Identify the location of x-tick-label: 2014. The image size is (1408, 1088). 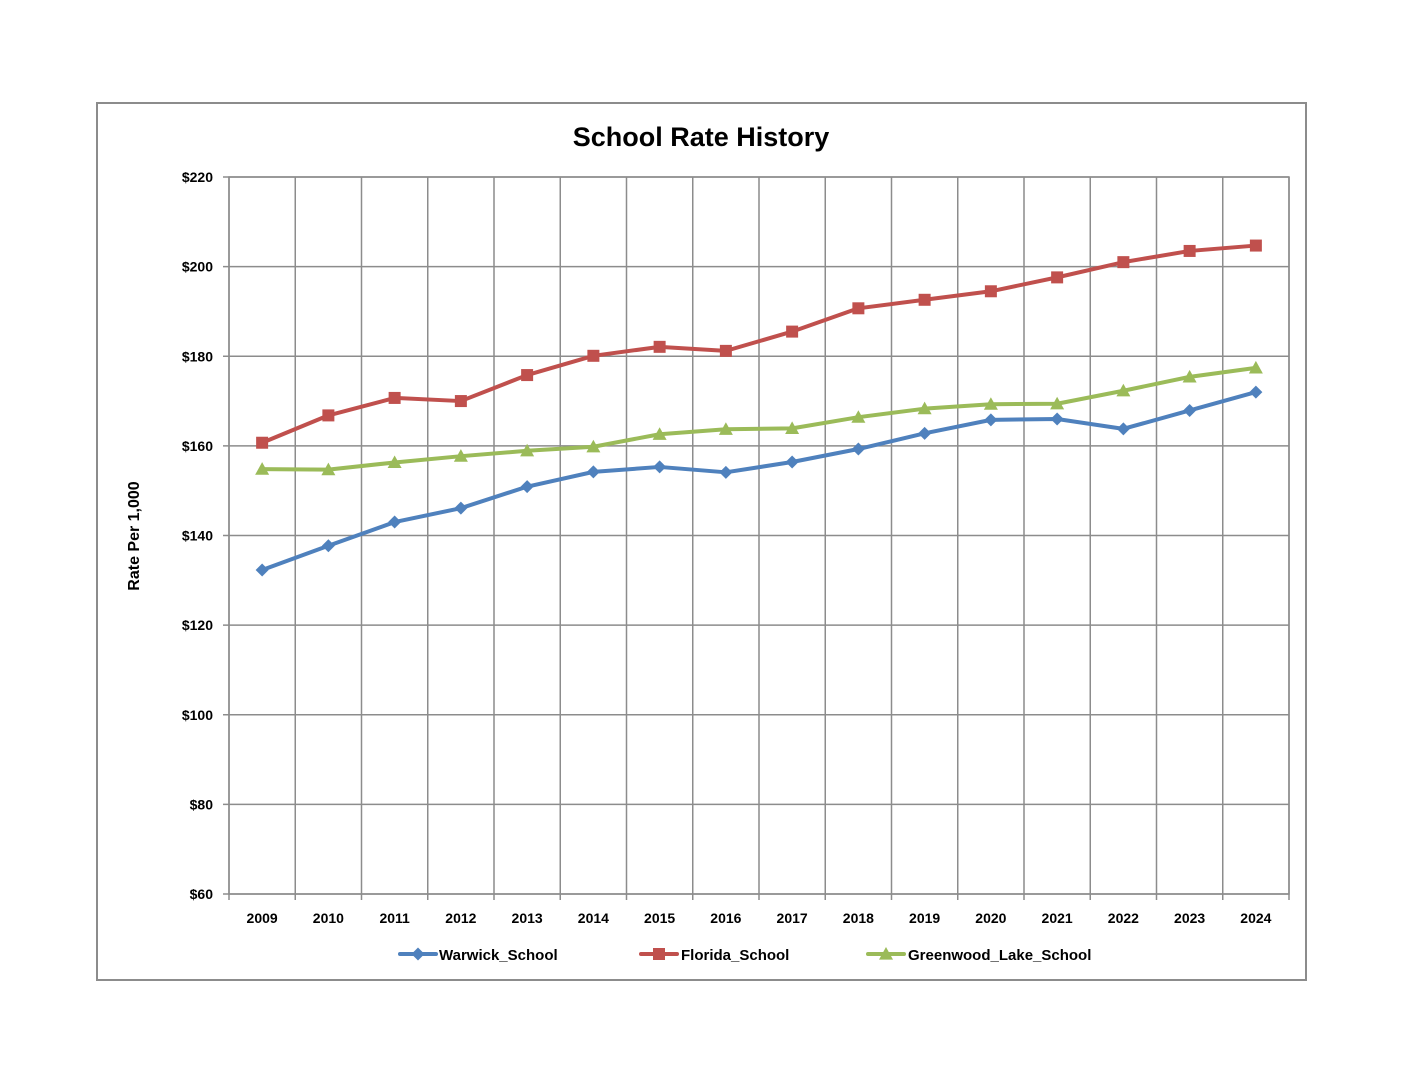
(593, 918).